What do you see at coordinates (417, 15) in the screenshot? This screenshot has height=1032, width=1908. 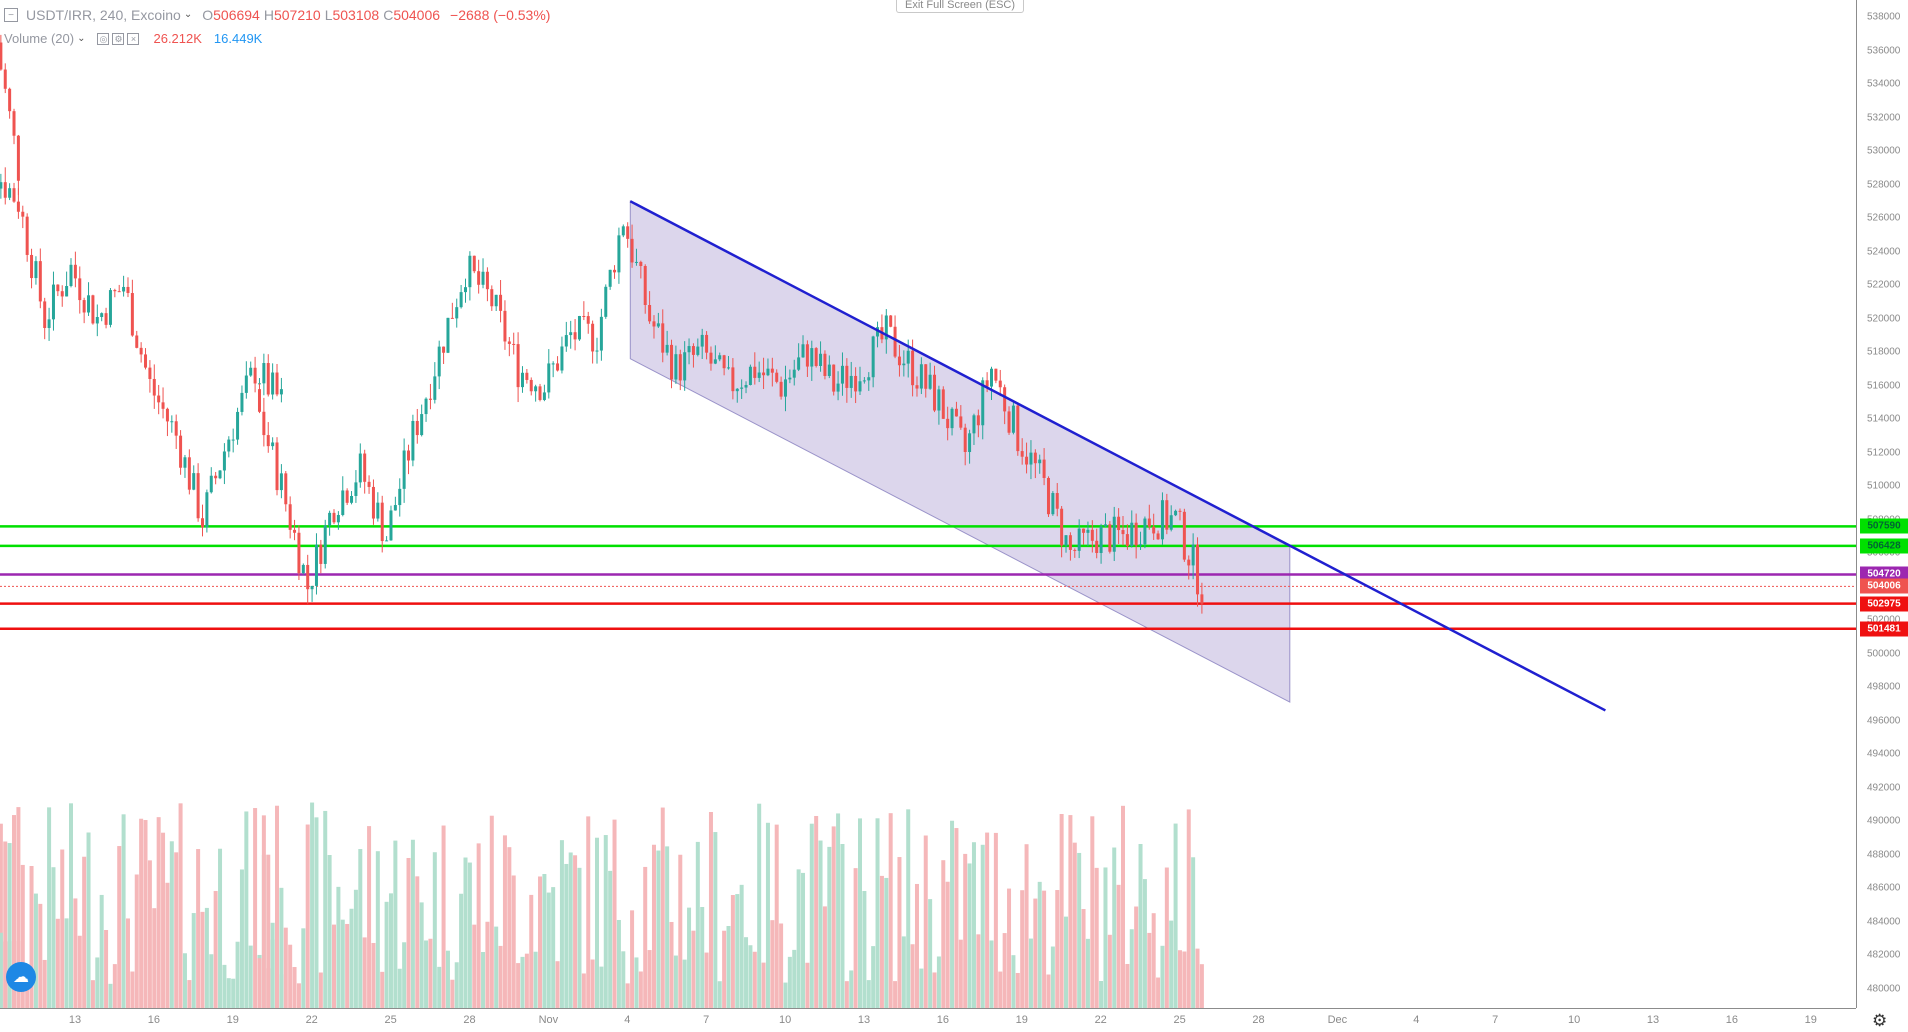 I see `close-value: 504006` at bounding box center [417, 15].